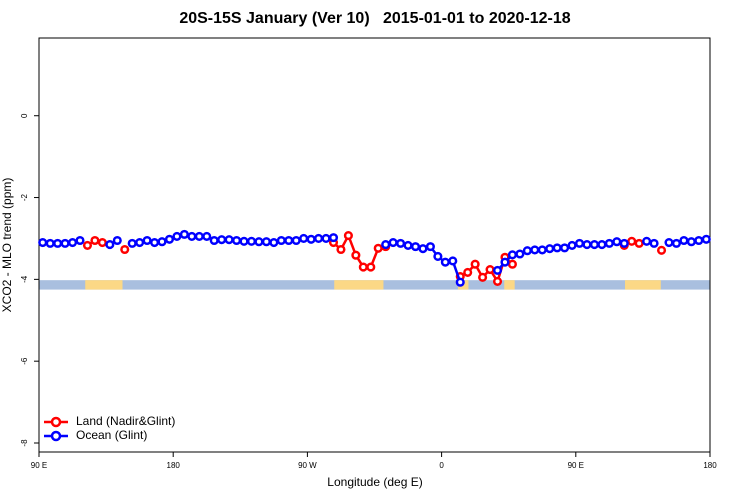 The image size is (750, 500). Describe the element at coordinates (307, 465) in the screenshot. I see `x-tick-label: 90 W` at that location.